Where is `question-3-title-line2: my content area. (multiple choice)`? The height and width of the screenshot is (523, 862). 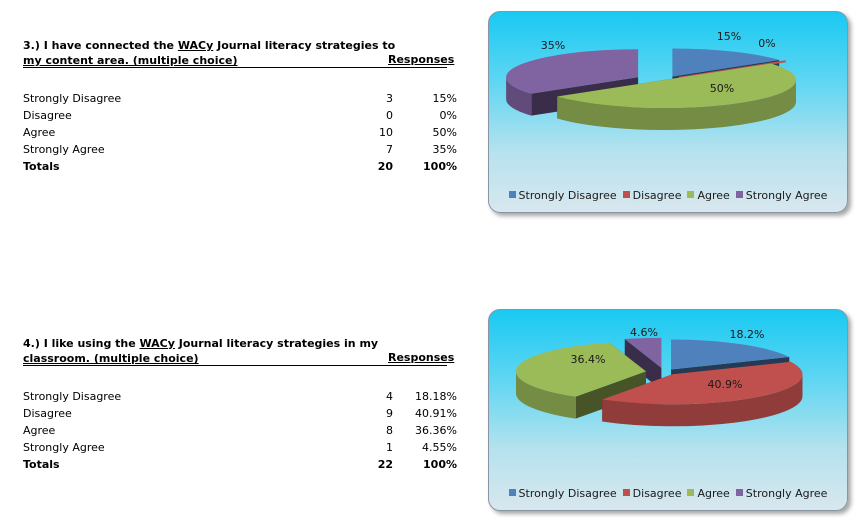
question-3-title-line2: my content area. (multiple choice) is located at coordinates (130, 60).